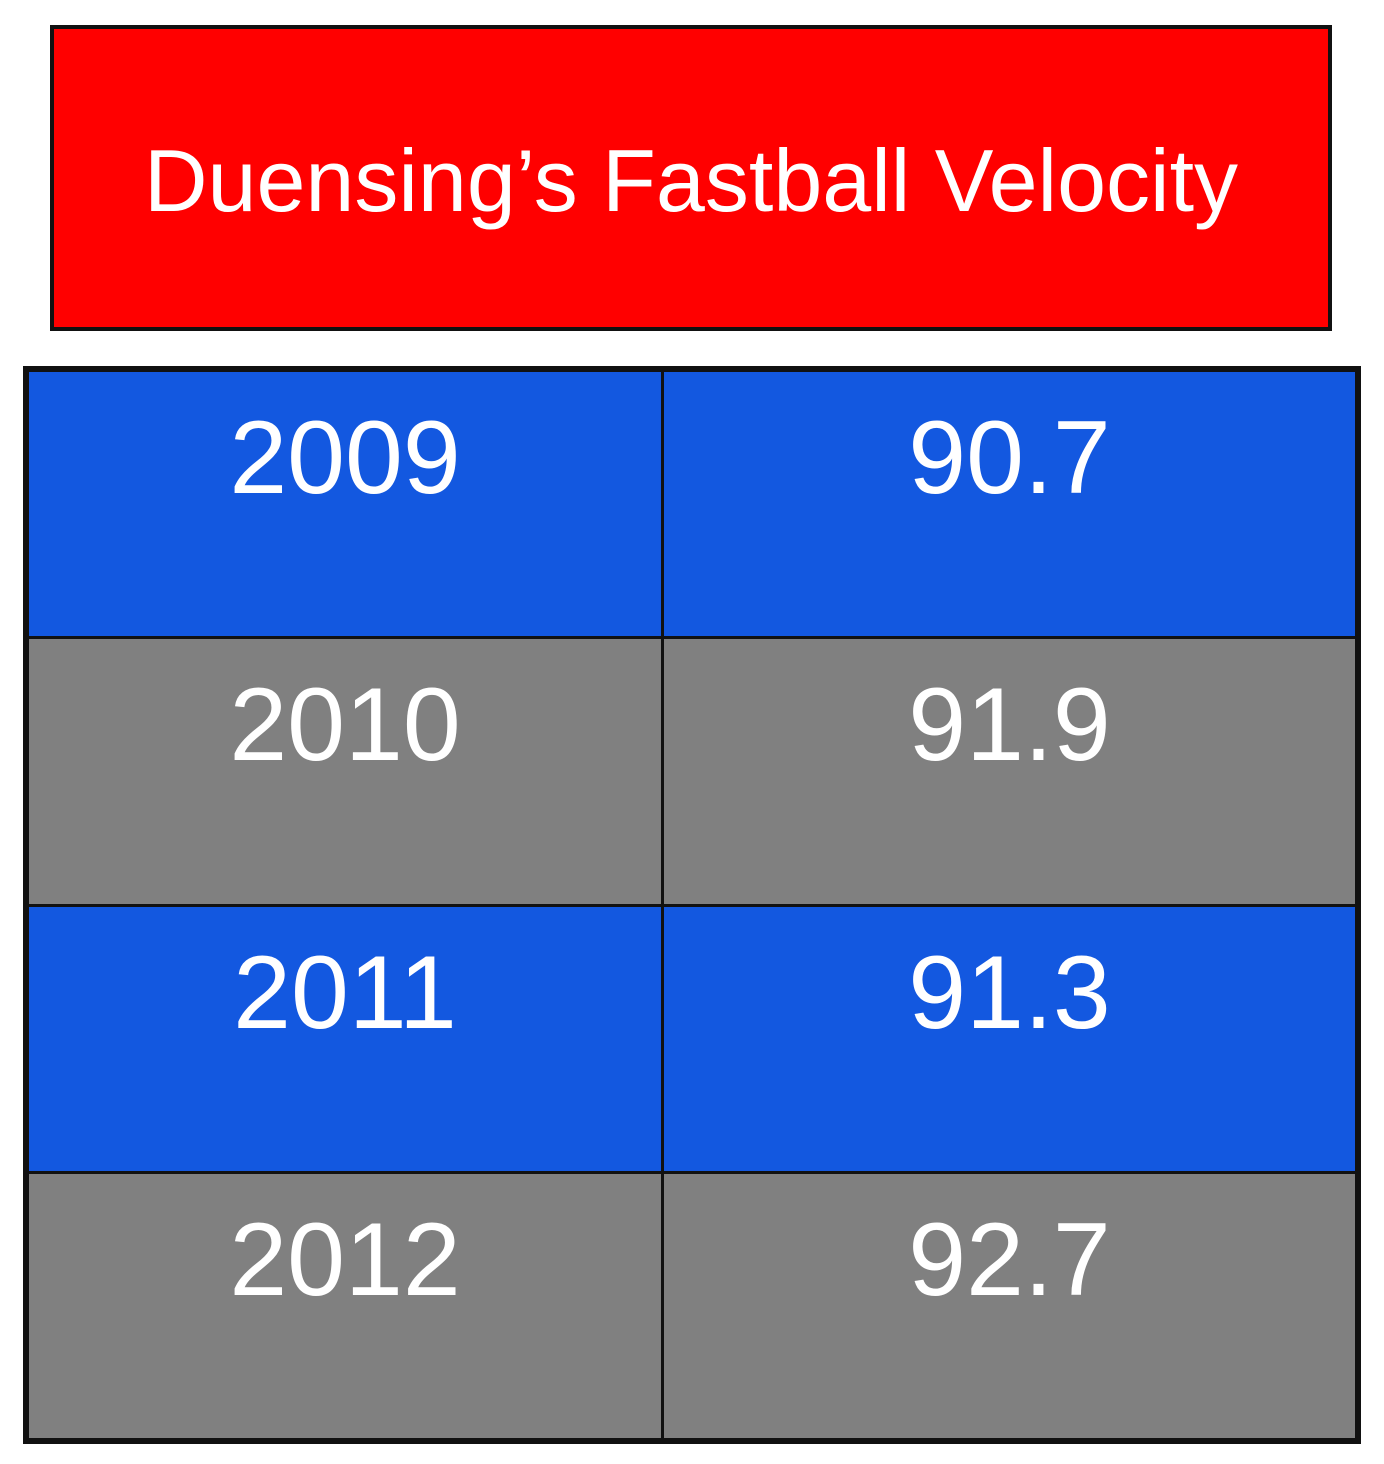 The height and width of the screenshot is (1464, 1384). I want to click on velocity-cell: 91.3, so click(1009, 1038).